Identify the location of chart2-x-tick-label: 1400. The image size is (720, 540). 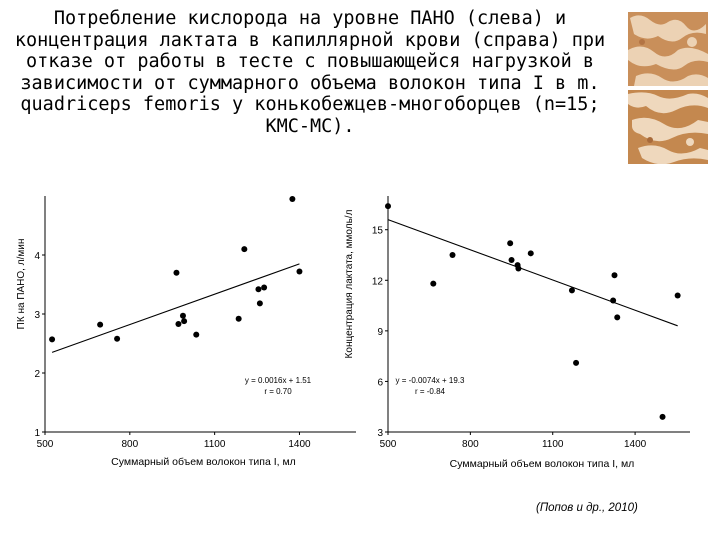
(635, 444).